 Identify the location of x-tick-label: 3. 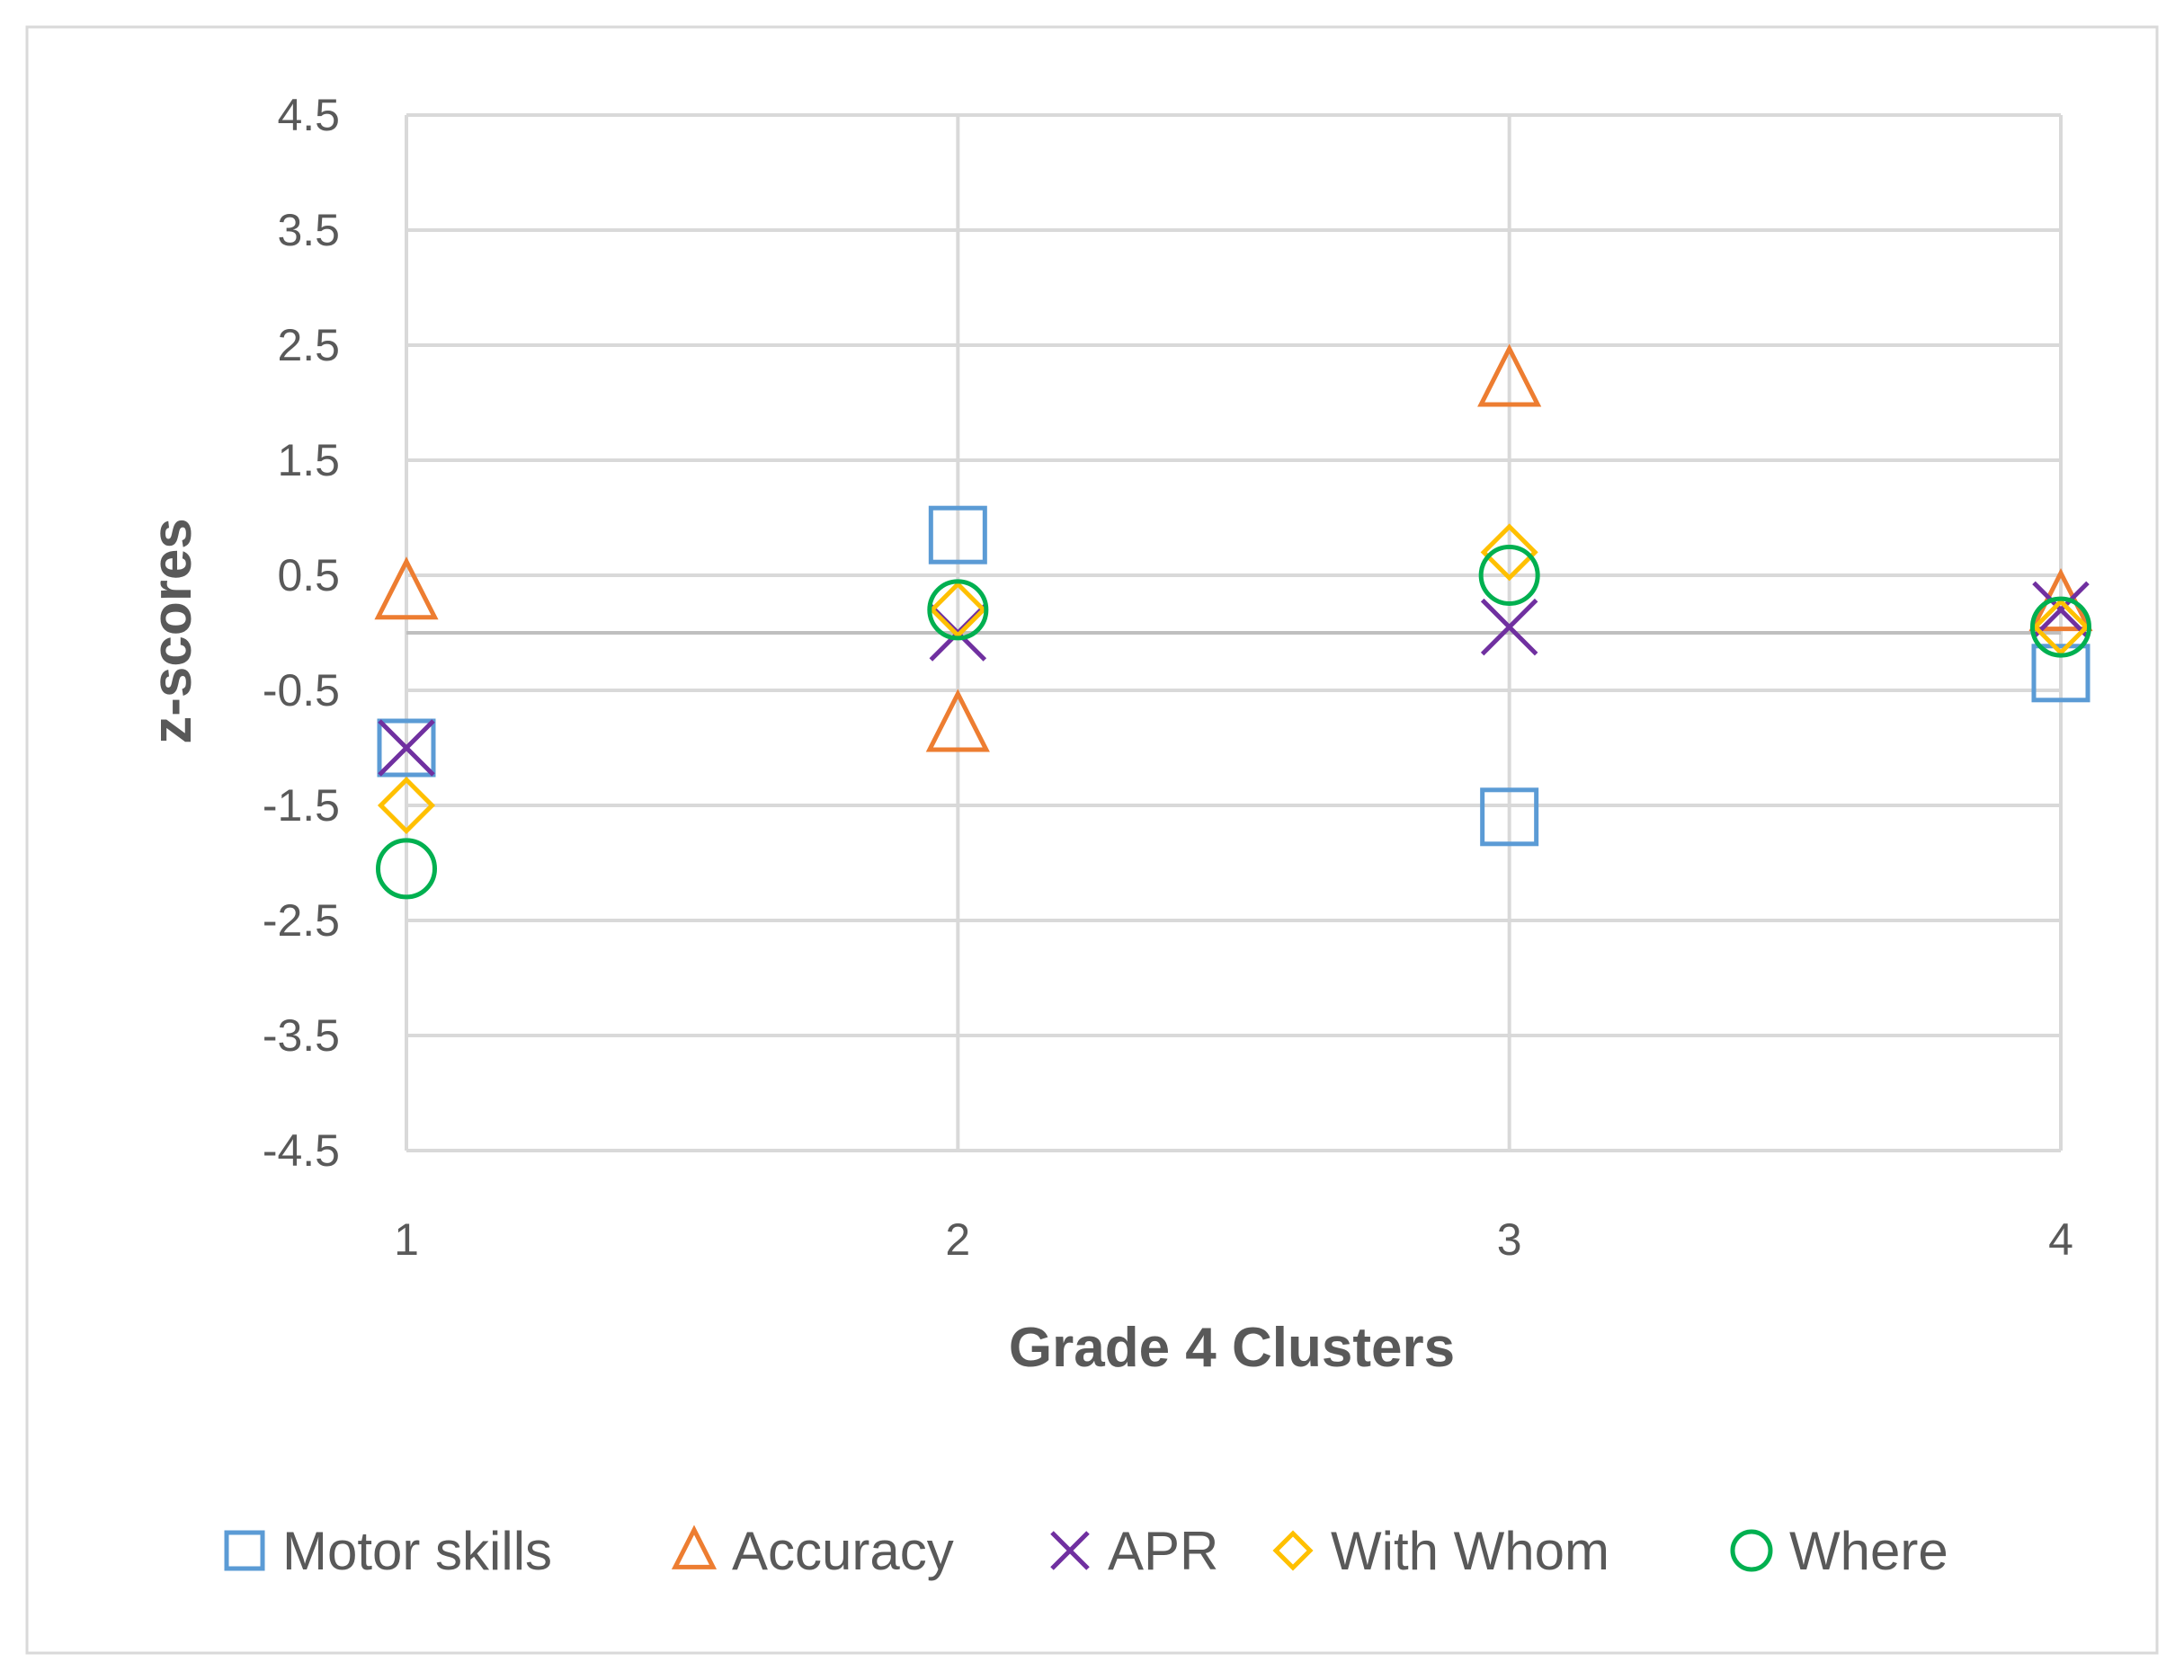
(1510, 1239).